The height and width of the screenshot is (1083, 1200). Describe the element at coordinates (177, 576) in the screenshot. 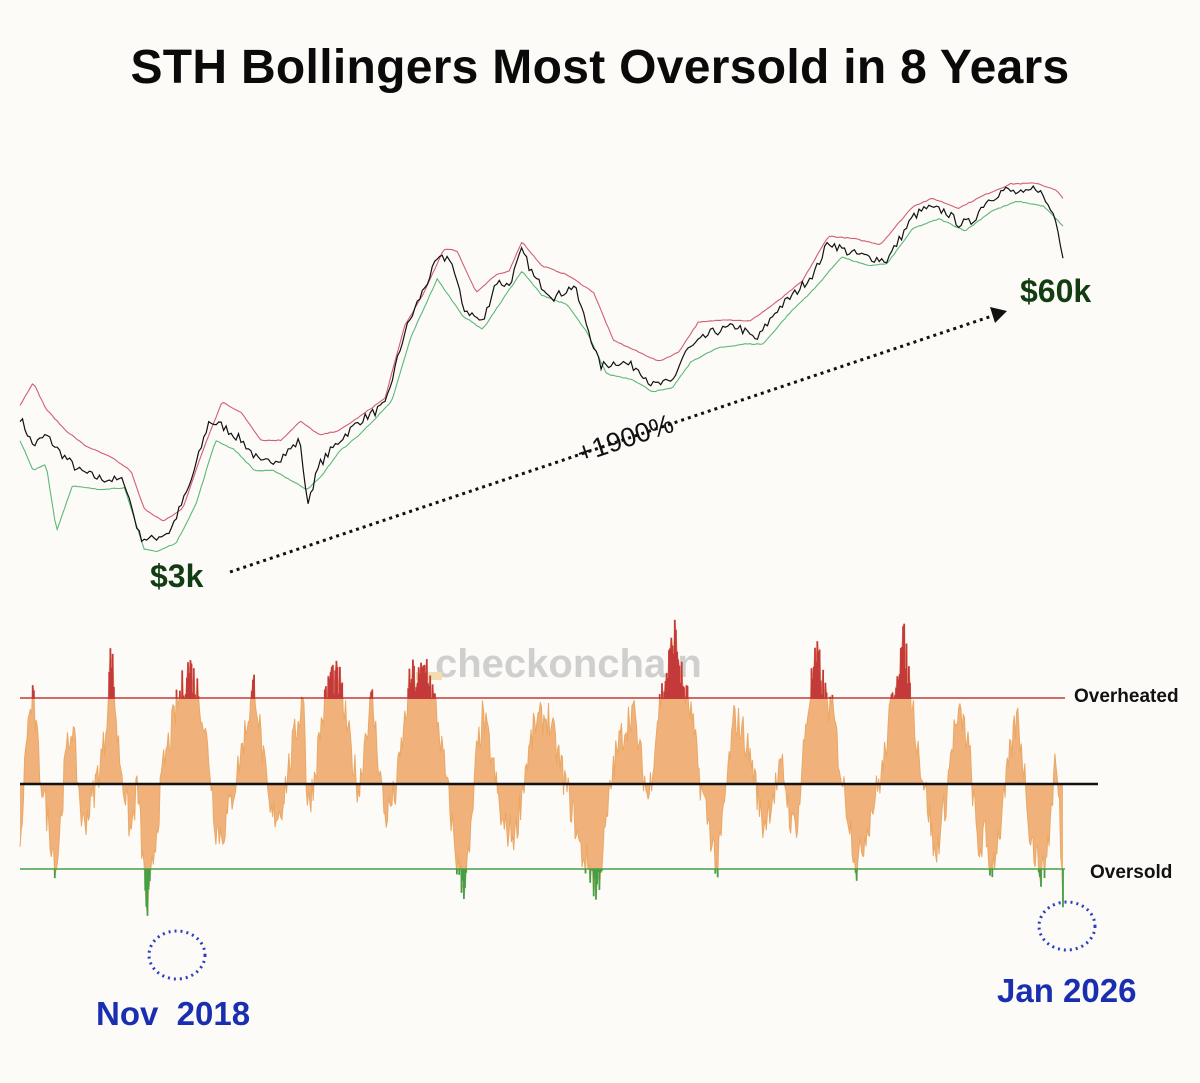

I see `low-price-label: $3k` at that location.